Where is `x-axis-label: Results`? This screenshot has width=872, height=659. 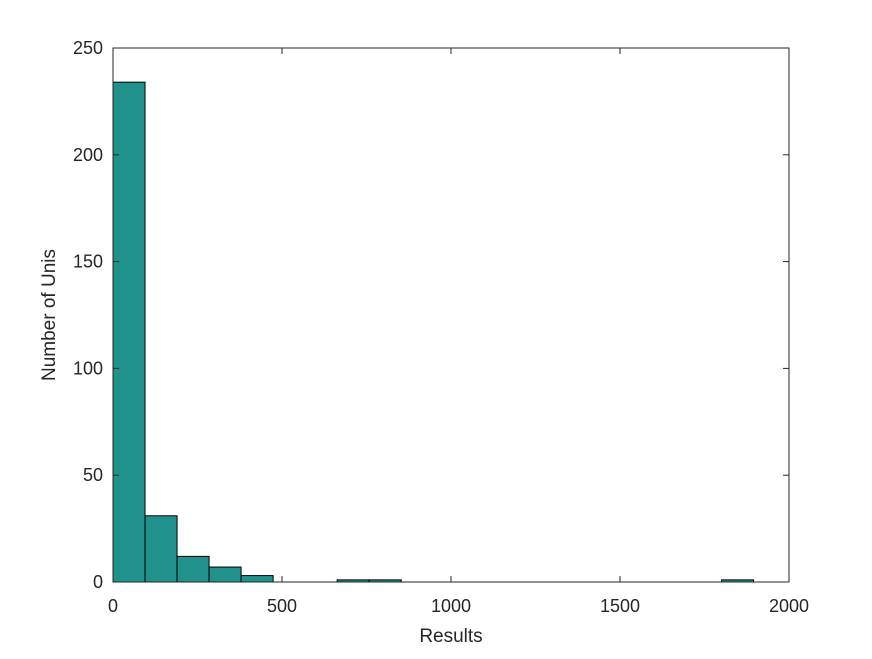 x-axis-label: Results is located at coordinates (450, 636).